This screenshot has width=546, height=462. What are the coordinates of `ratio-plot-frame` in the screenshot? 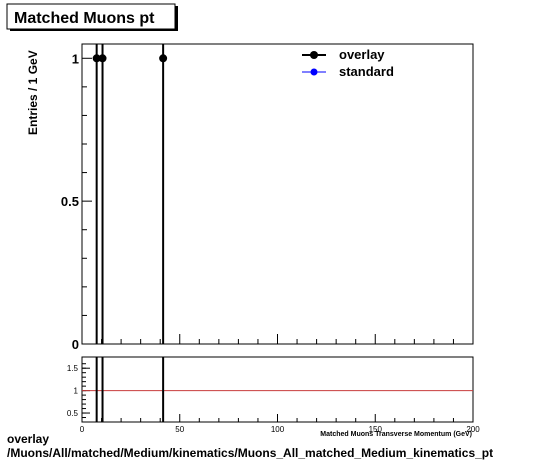 It's located at (277, 389).